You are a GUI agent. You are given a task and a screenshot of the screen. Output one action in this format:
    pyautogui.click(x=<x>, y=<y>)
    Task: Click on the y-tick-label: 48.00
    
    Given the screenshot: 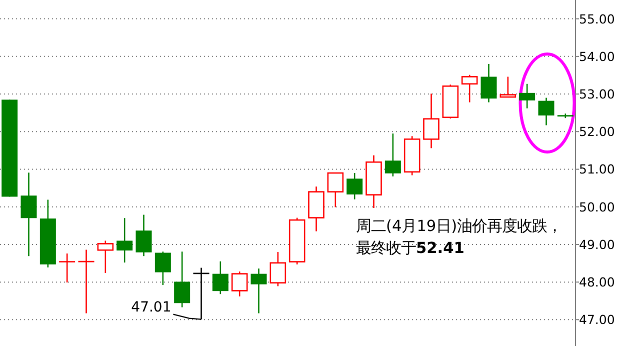 What is the action you would take?
    pyautogui.click(x=597, y=282)
    